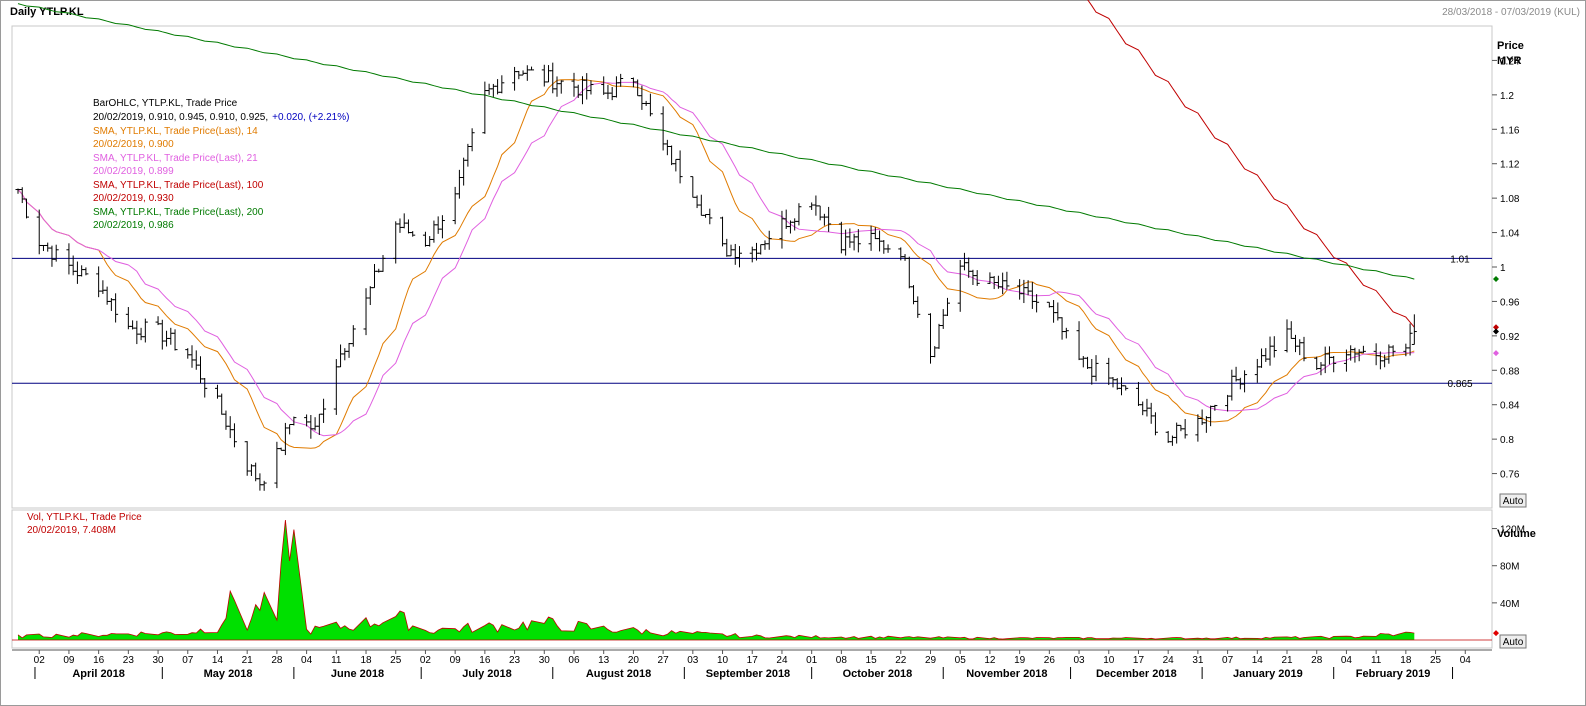 The height and width of the screenshot is (706, 1586). Describe the element at coordinates (487, 674) in the screenshot. I see `month-label: July 2018` at that location.